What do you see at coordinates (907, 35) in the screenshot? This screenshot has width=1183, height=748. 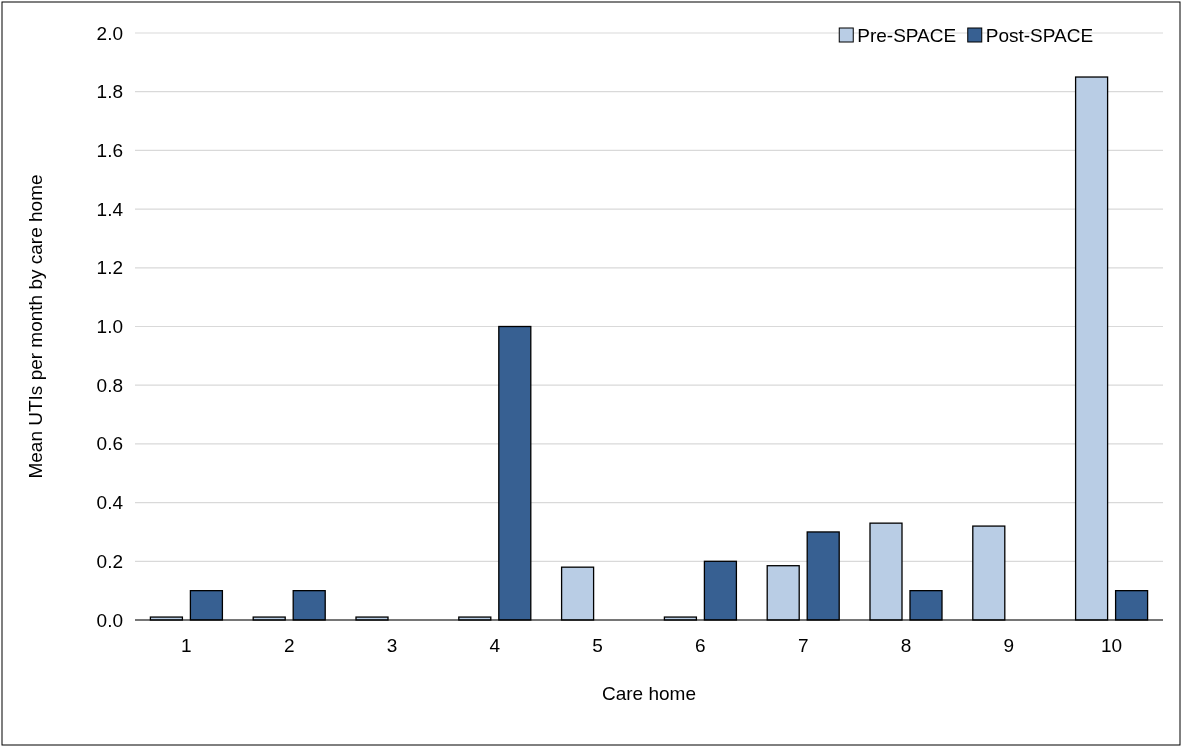 I see `legend-label: Pre-SPACE` at bounding box center [907, 35].